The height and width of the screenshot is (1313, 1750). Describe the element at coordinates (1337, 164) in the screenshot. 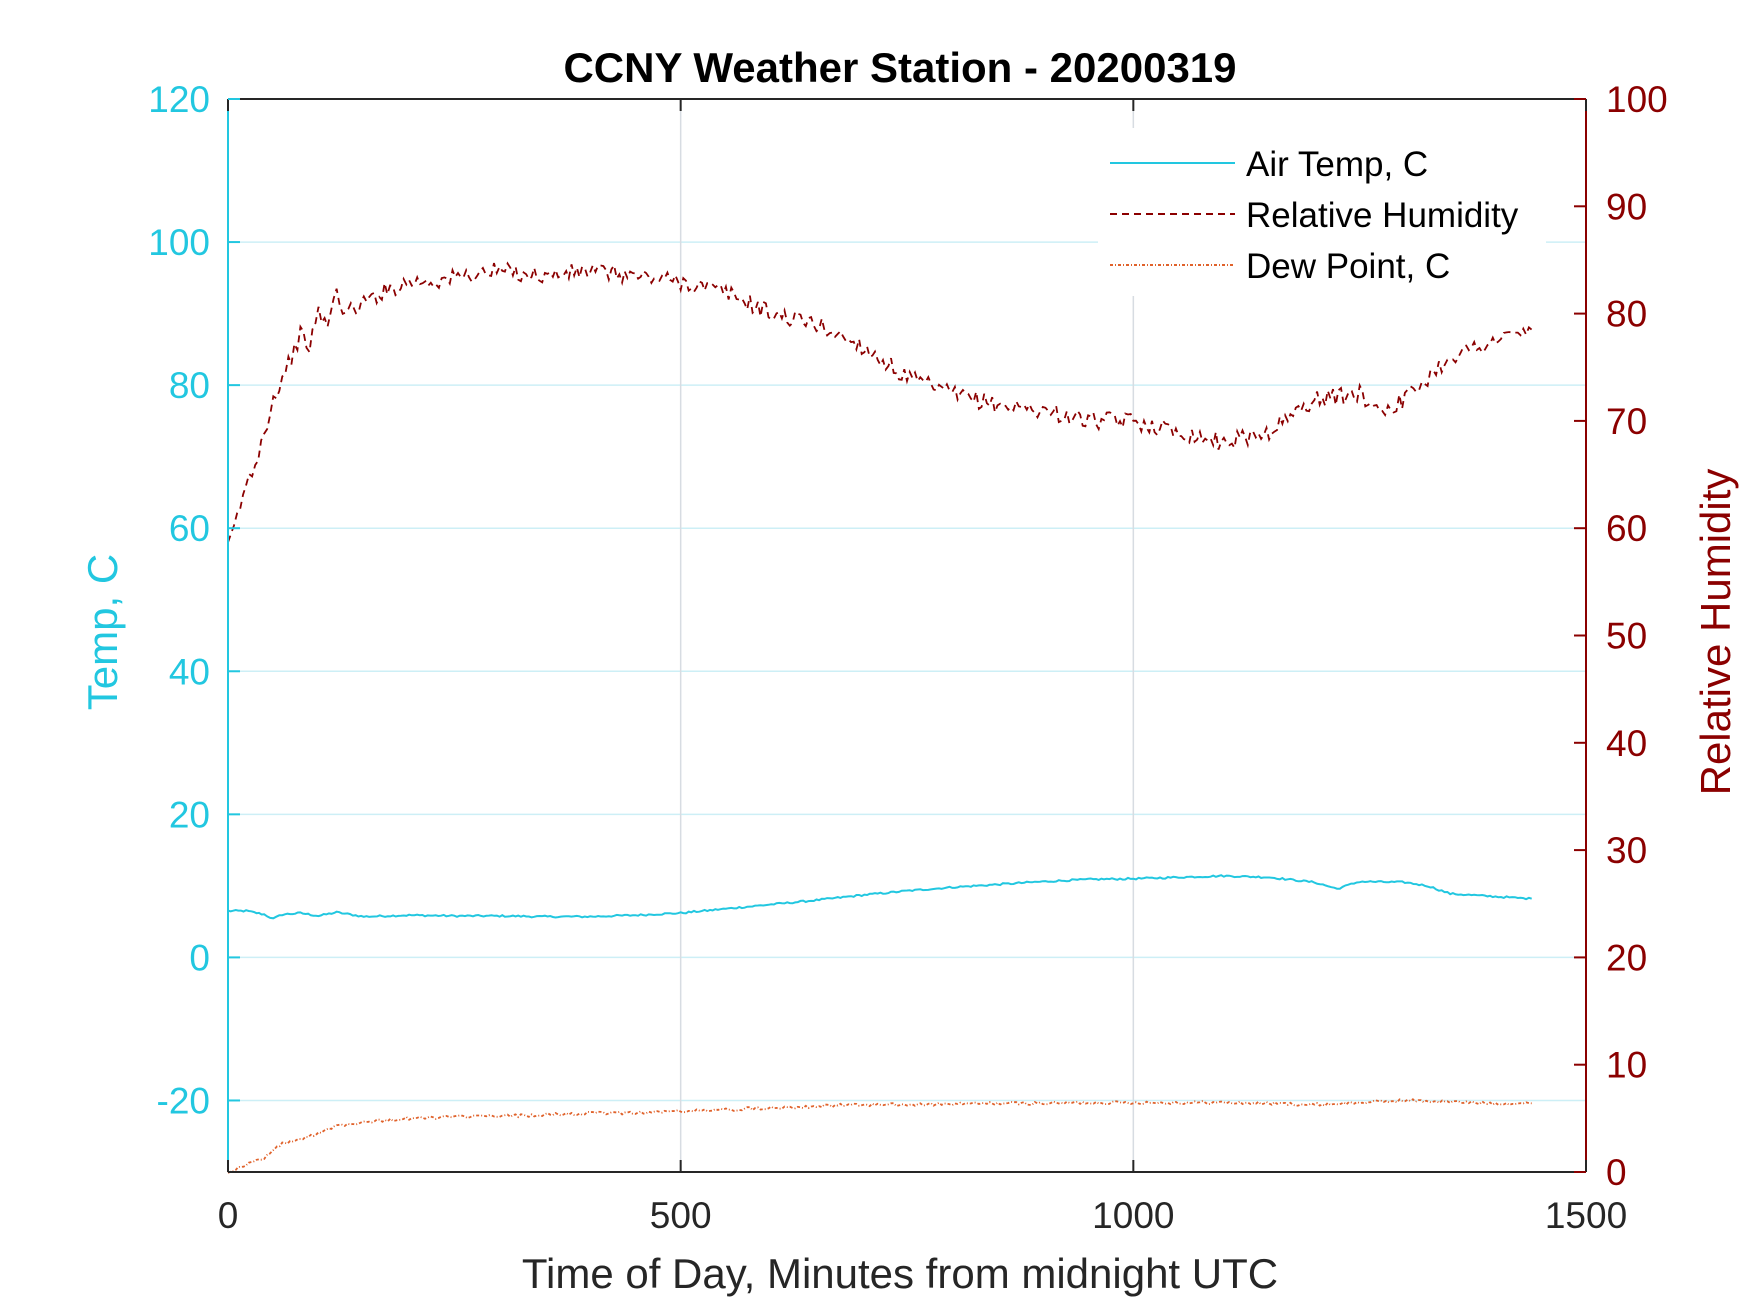

I see `legend-label-air-temp: Air Temp, C` at that location.